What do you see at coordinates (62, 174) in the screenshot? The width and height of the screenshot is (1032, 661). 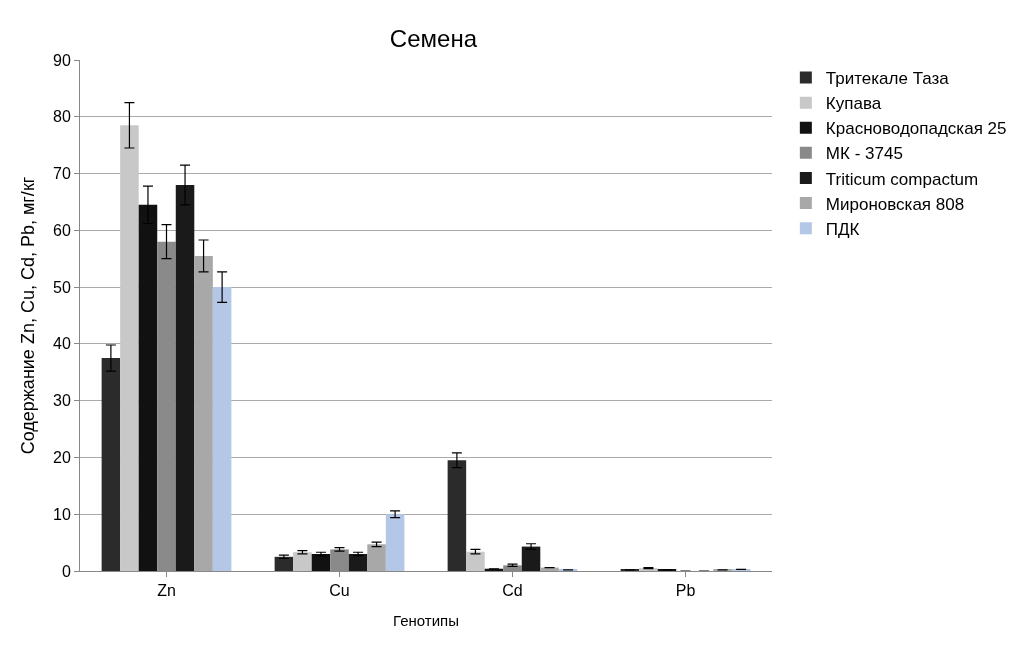 I see `y-tick-label: 70` at bounding box center [62, 174].